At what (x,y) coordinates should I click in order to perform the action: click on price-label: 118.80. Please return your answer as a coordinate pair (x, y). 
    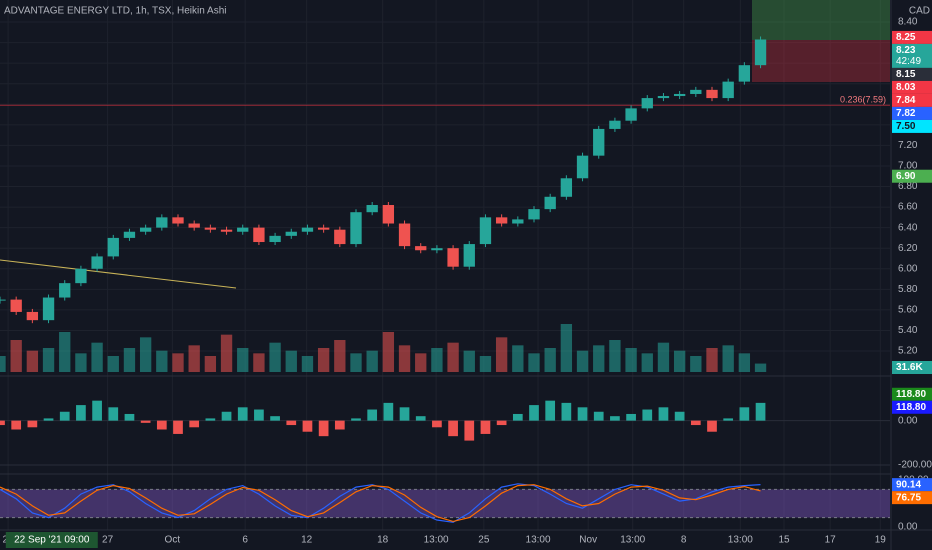
    Looking at the image, I should click on (911, 407).